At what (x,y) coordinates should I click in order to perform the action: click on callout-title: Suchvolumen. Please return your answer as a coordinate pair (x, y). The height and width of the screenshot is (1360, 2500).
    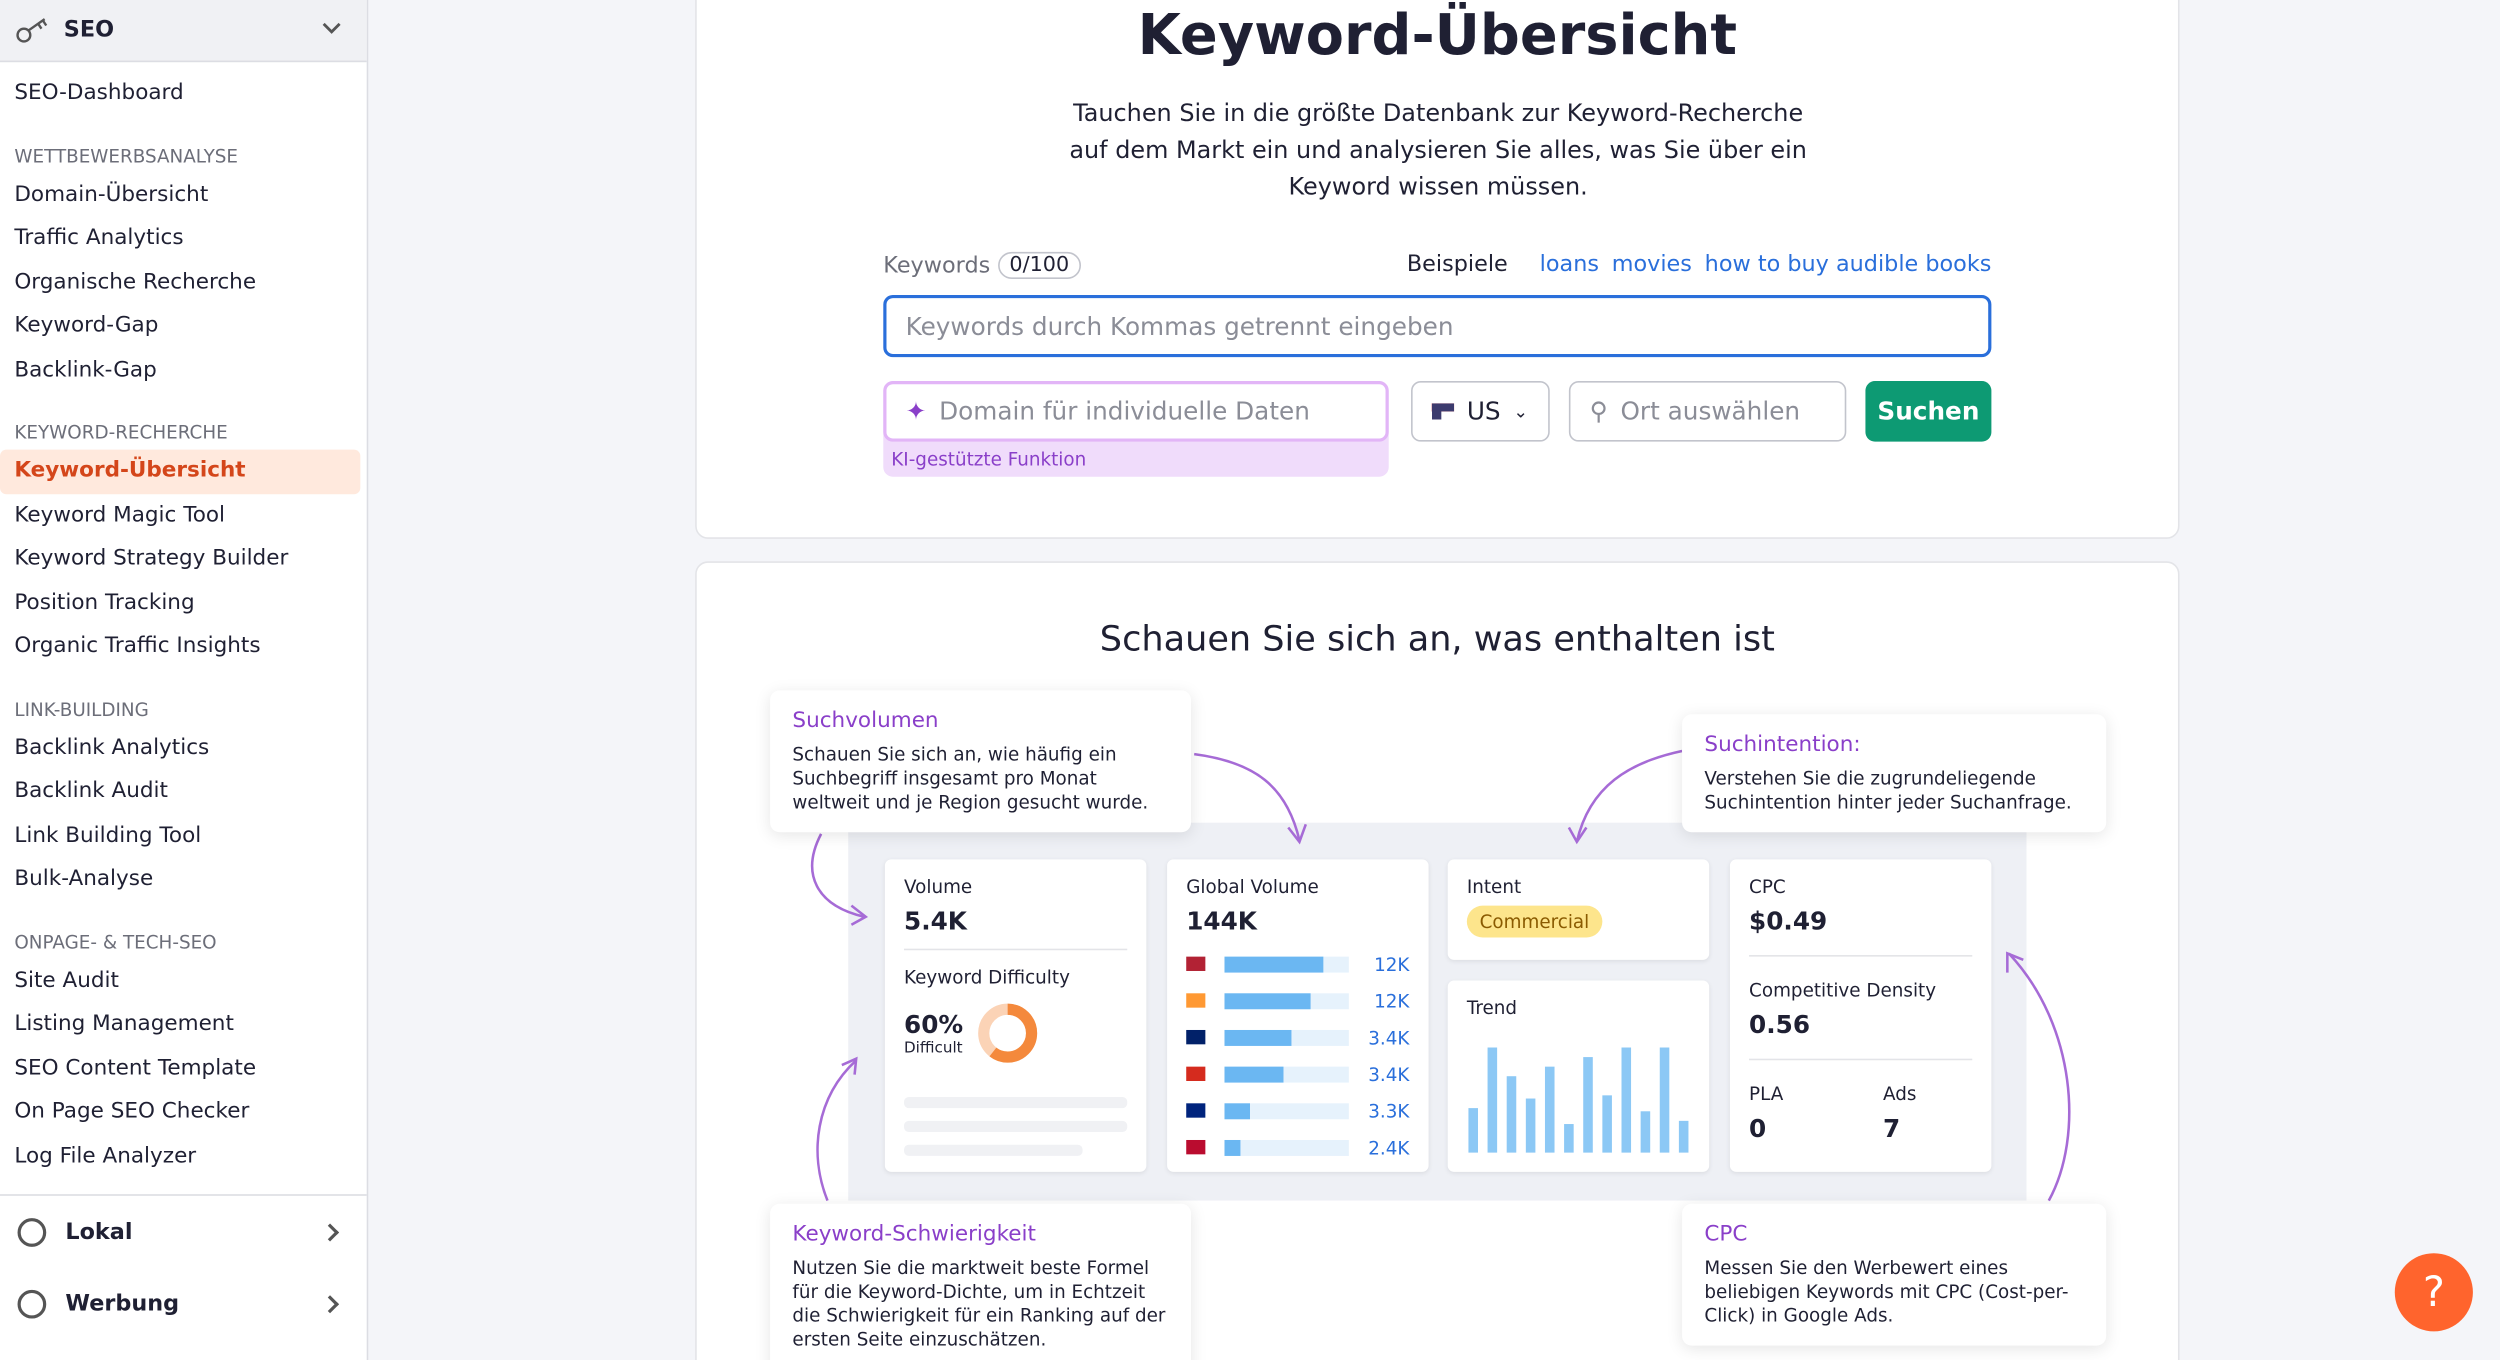
    Looking at the image, I should click on (865, 720).